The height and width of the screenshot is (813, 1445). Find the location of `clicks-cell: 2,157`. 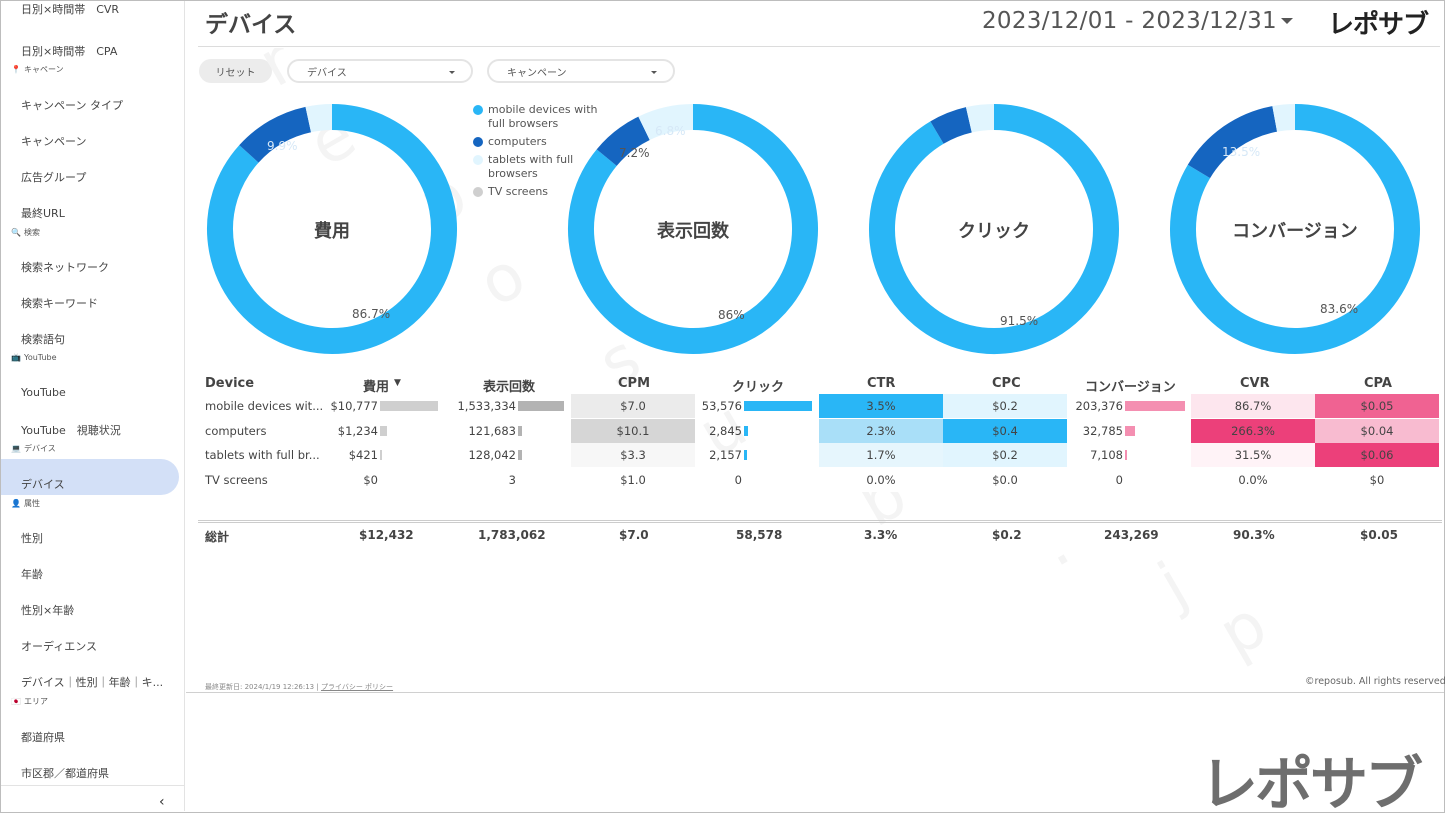

clicks-cell: 2,157 is located at coordinates (725, 455).